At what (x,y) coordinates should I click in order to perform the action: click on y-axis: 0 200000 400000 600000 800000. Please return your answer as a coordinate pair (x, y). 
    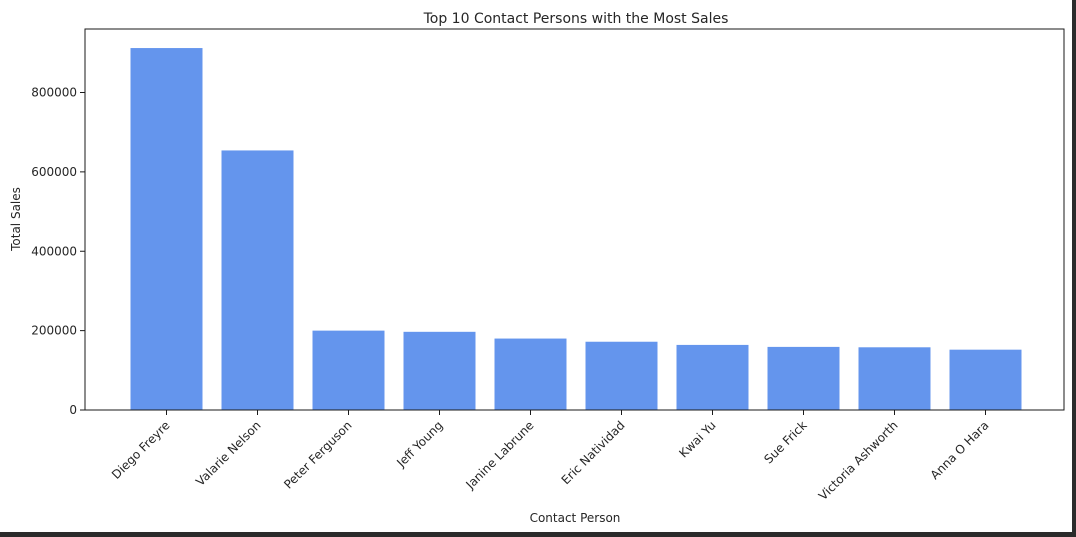
    Looking at the image, I should click on (58, 251).